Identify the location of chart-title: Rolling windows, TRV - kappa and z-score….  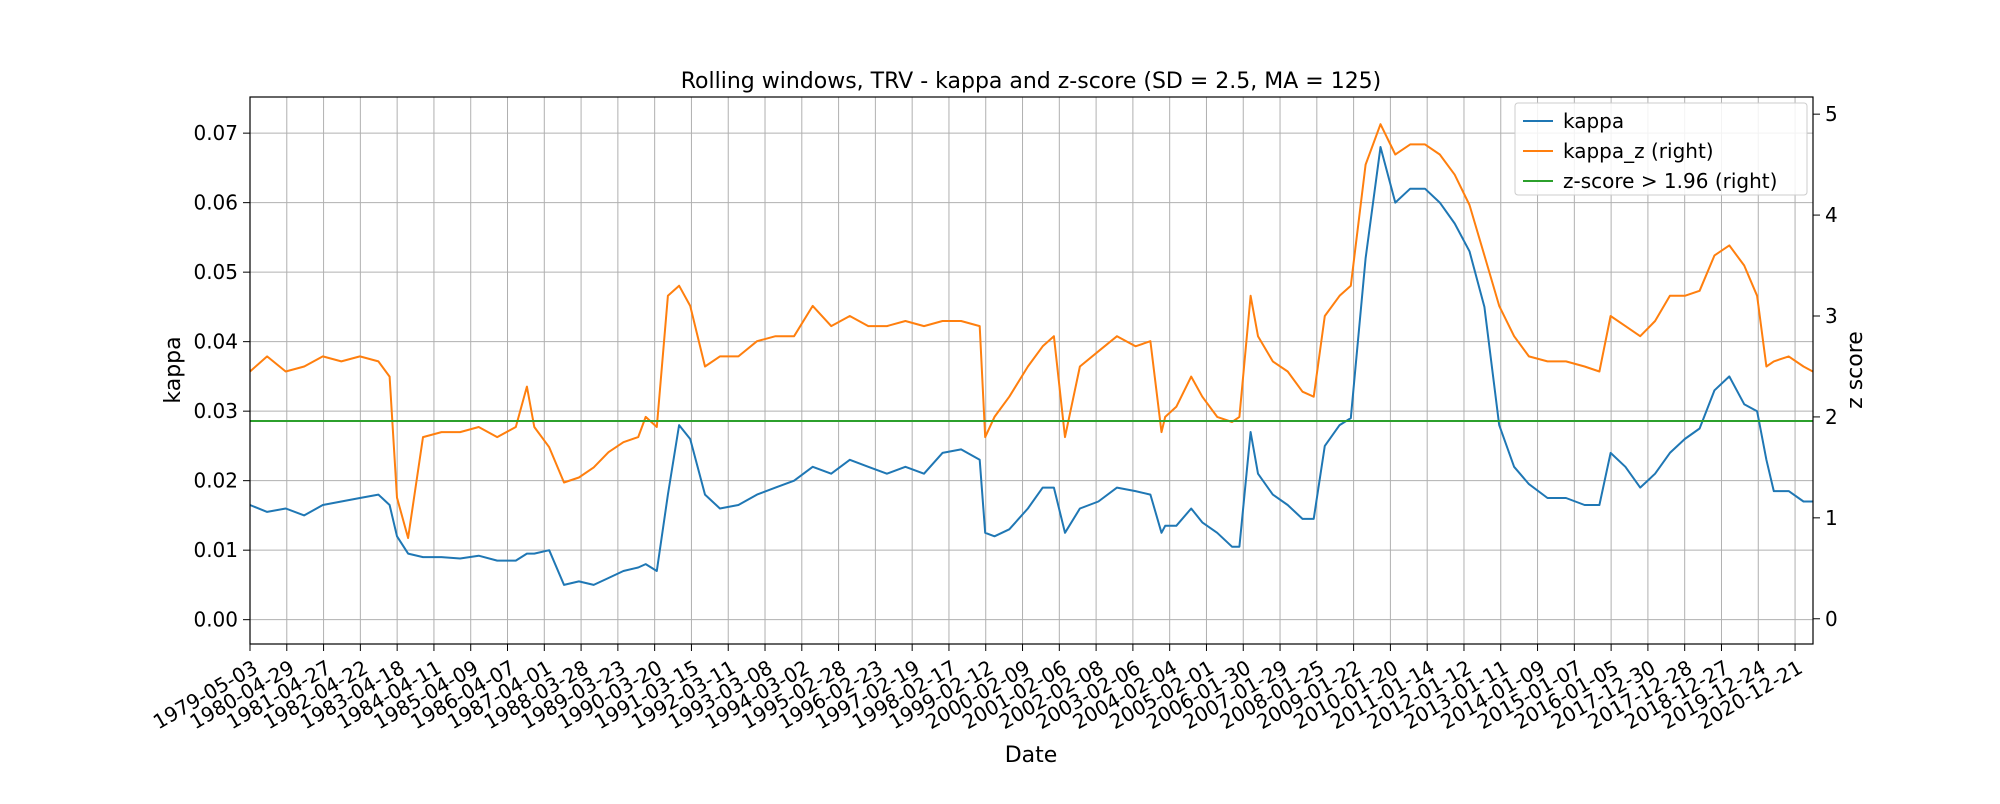
(1031, 81).